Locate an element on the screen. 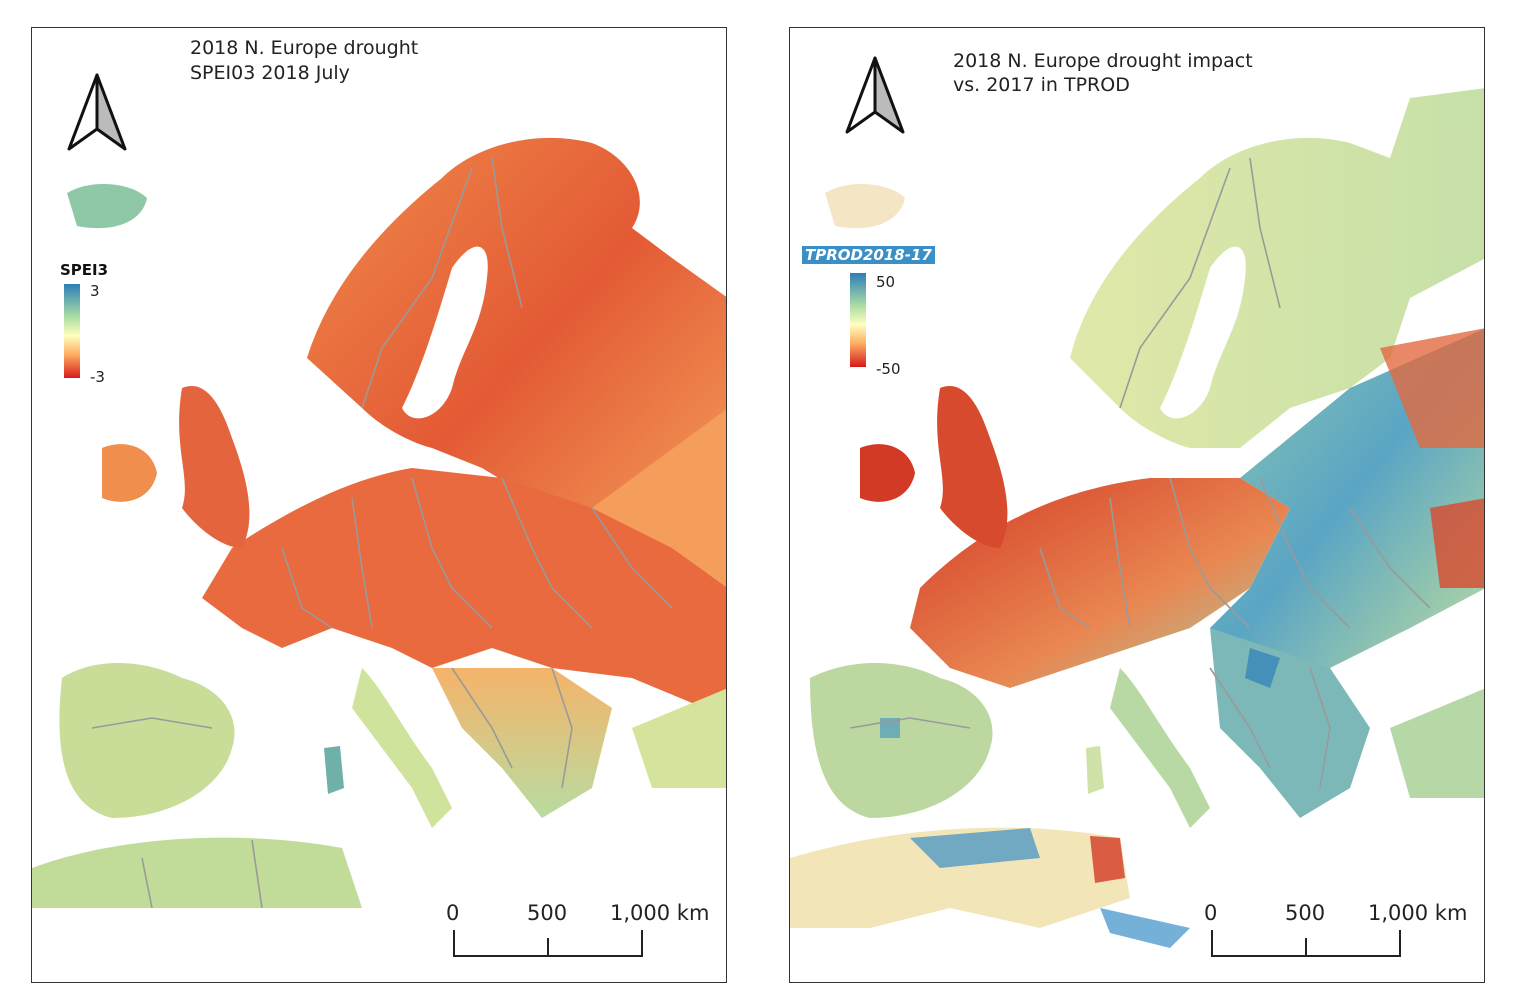 Image resolution: width=1514 pixels, height=1006 pixels. map-title-line1: 2018 N. Europe drought impact is located at coordinates (1103, 61).